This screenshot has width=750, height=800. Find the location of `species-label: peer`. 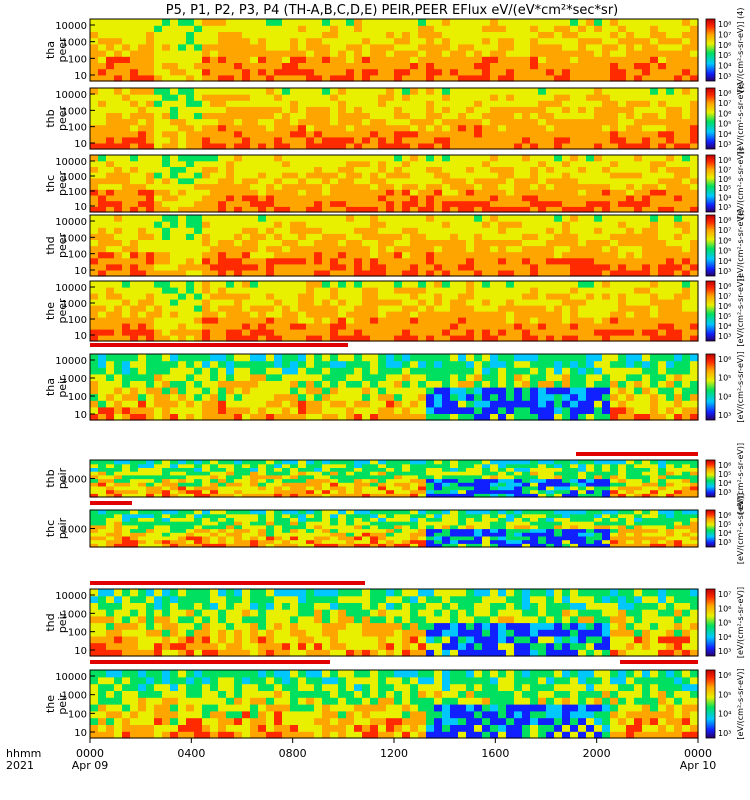

species-label: peer is located at coordinates (62, 50).